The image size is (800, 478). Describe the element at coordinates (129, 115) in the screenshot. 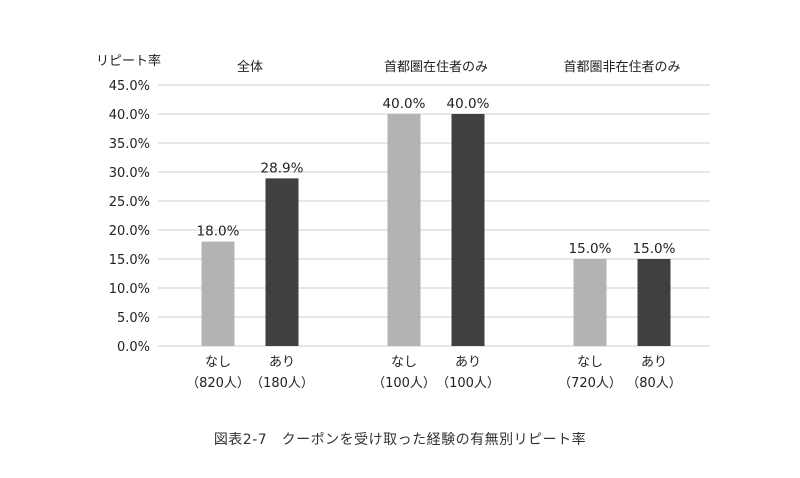

I see `y-tick-label: 40.0%` at that location.